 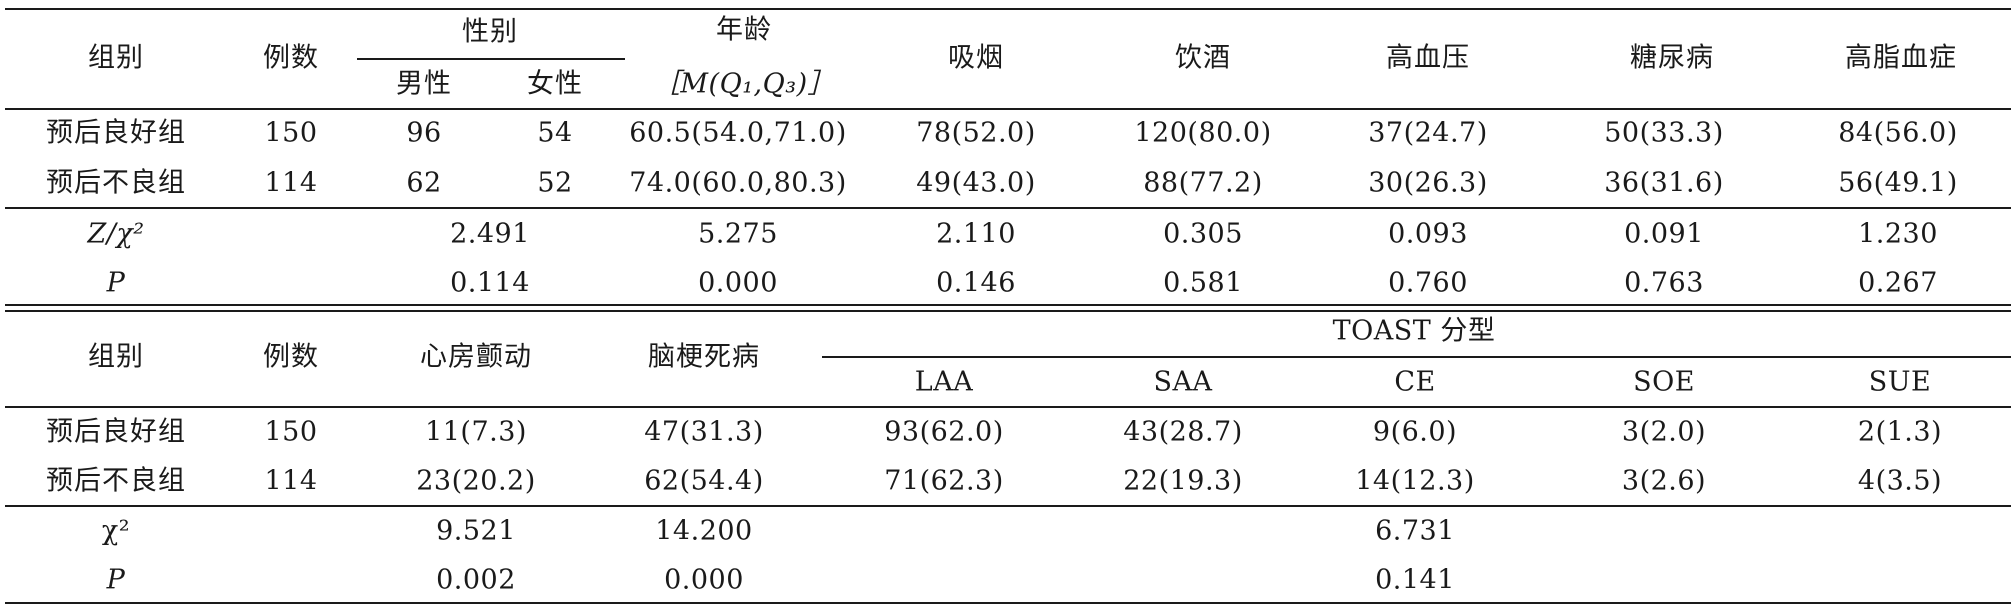 What do you see at coordinates (1664, 481) in the screenshot?
I see `row4-soe: 3(2.6)` at bounding box center [1664, 481].